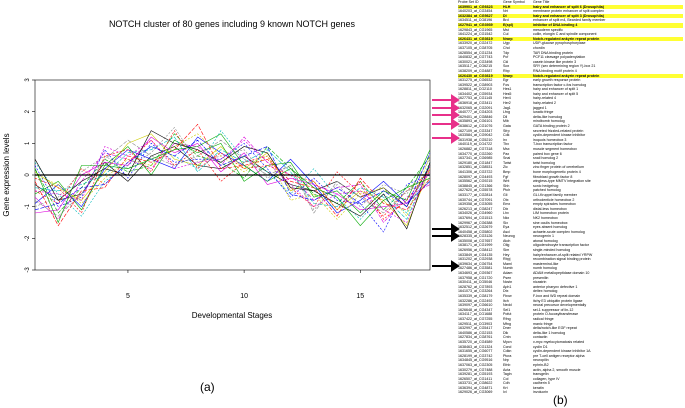 The height and width of the screenshot is (408, 685). I want to click on gene-symbol-cell: Olig, so click(506, 245).